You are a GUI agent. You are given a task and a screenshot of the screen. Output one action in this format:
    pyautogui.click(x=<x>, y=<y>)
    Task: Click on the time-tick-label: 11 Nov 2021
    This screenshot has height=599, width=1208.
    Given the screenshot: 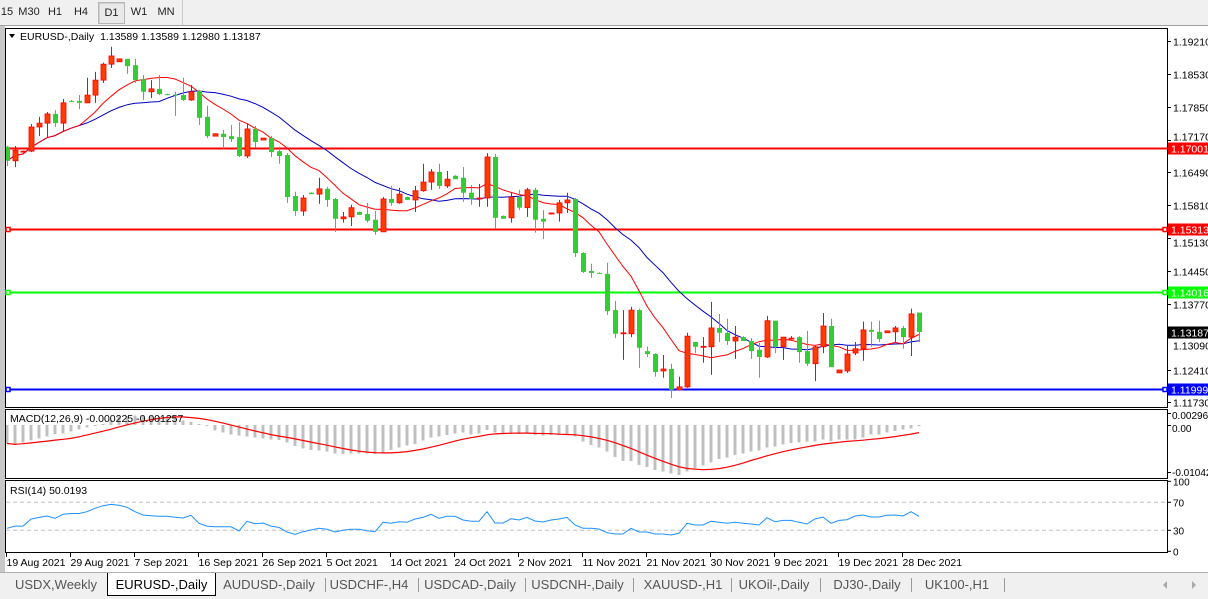 What is the action you would take?
    pyautogui.click(x=612, y=563)
    